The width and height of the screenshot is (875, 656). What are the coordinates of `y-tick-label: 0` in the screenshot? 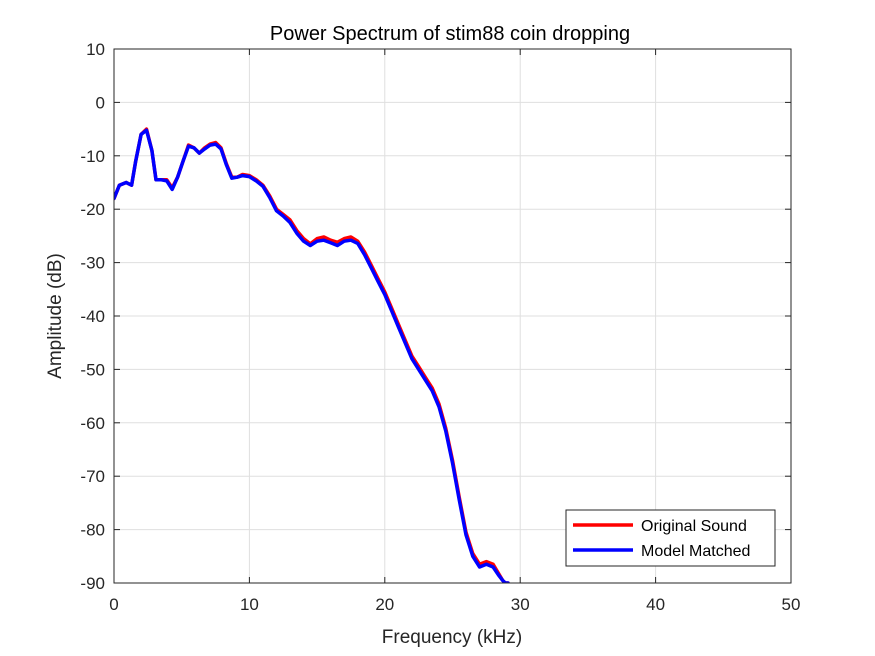 It's located at (100, 102).